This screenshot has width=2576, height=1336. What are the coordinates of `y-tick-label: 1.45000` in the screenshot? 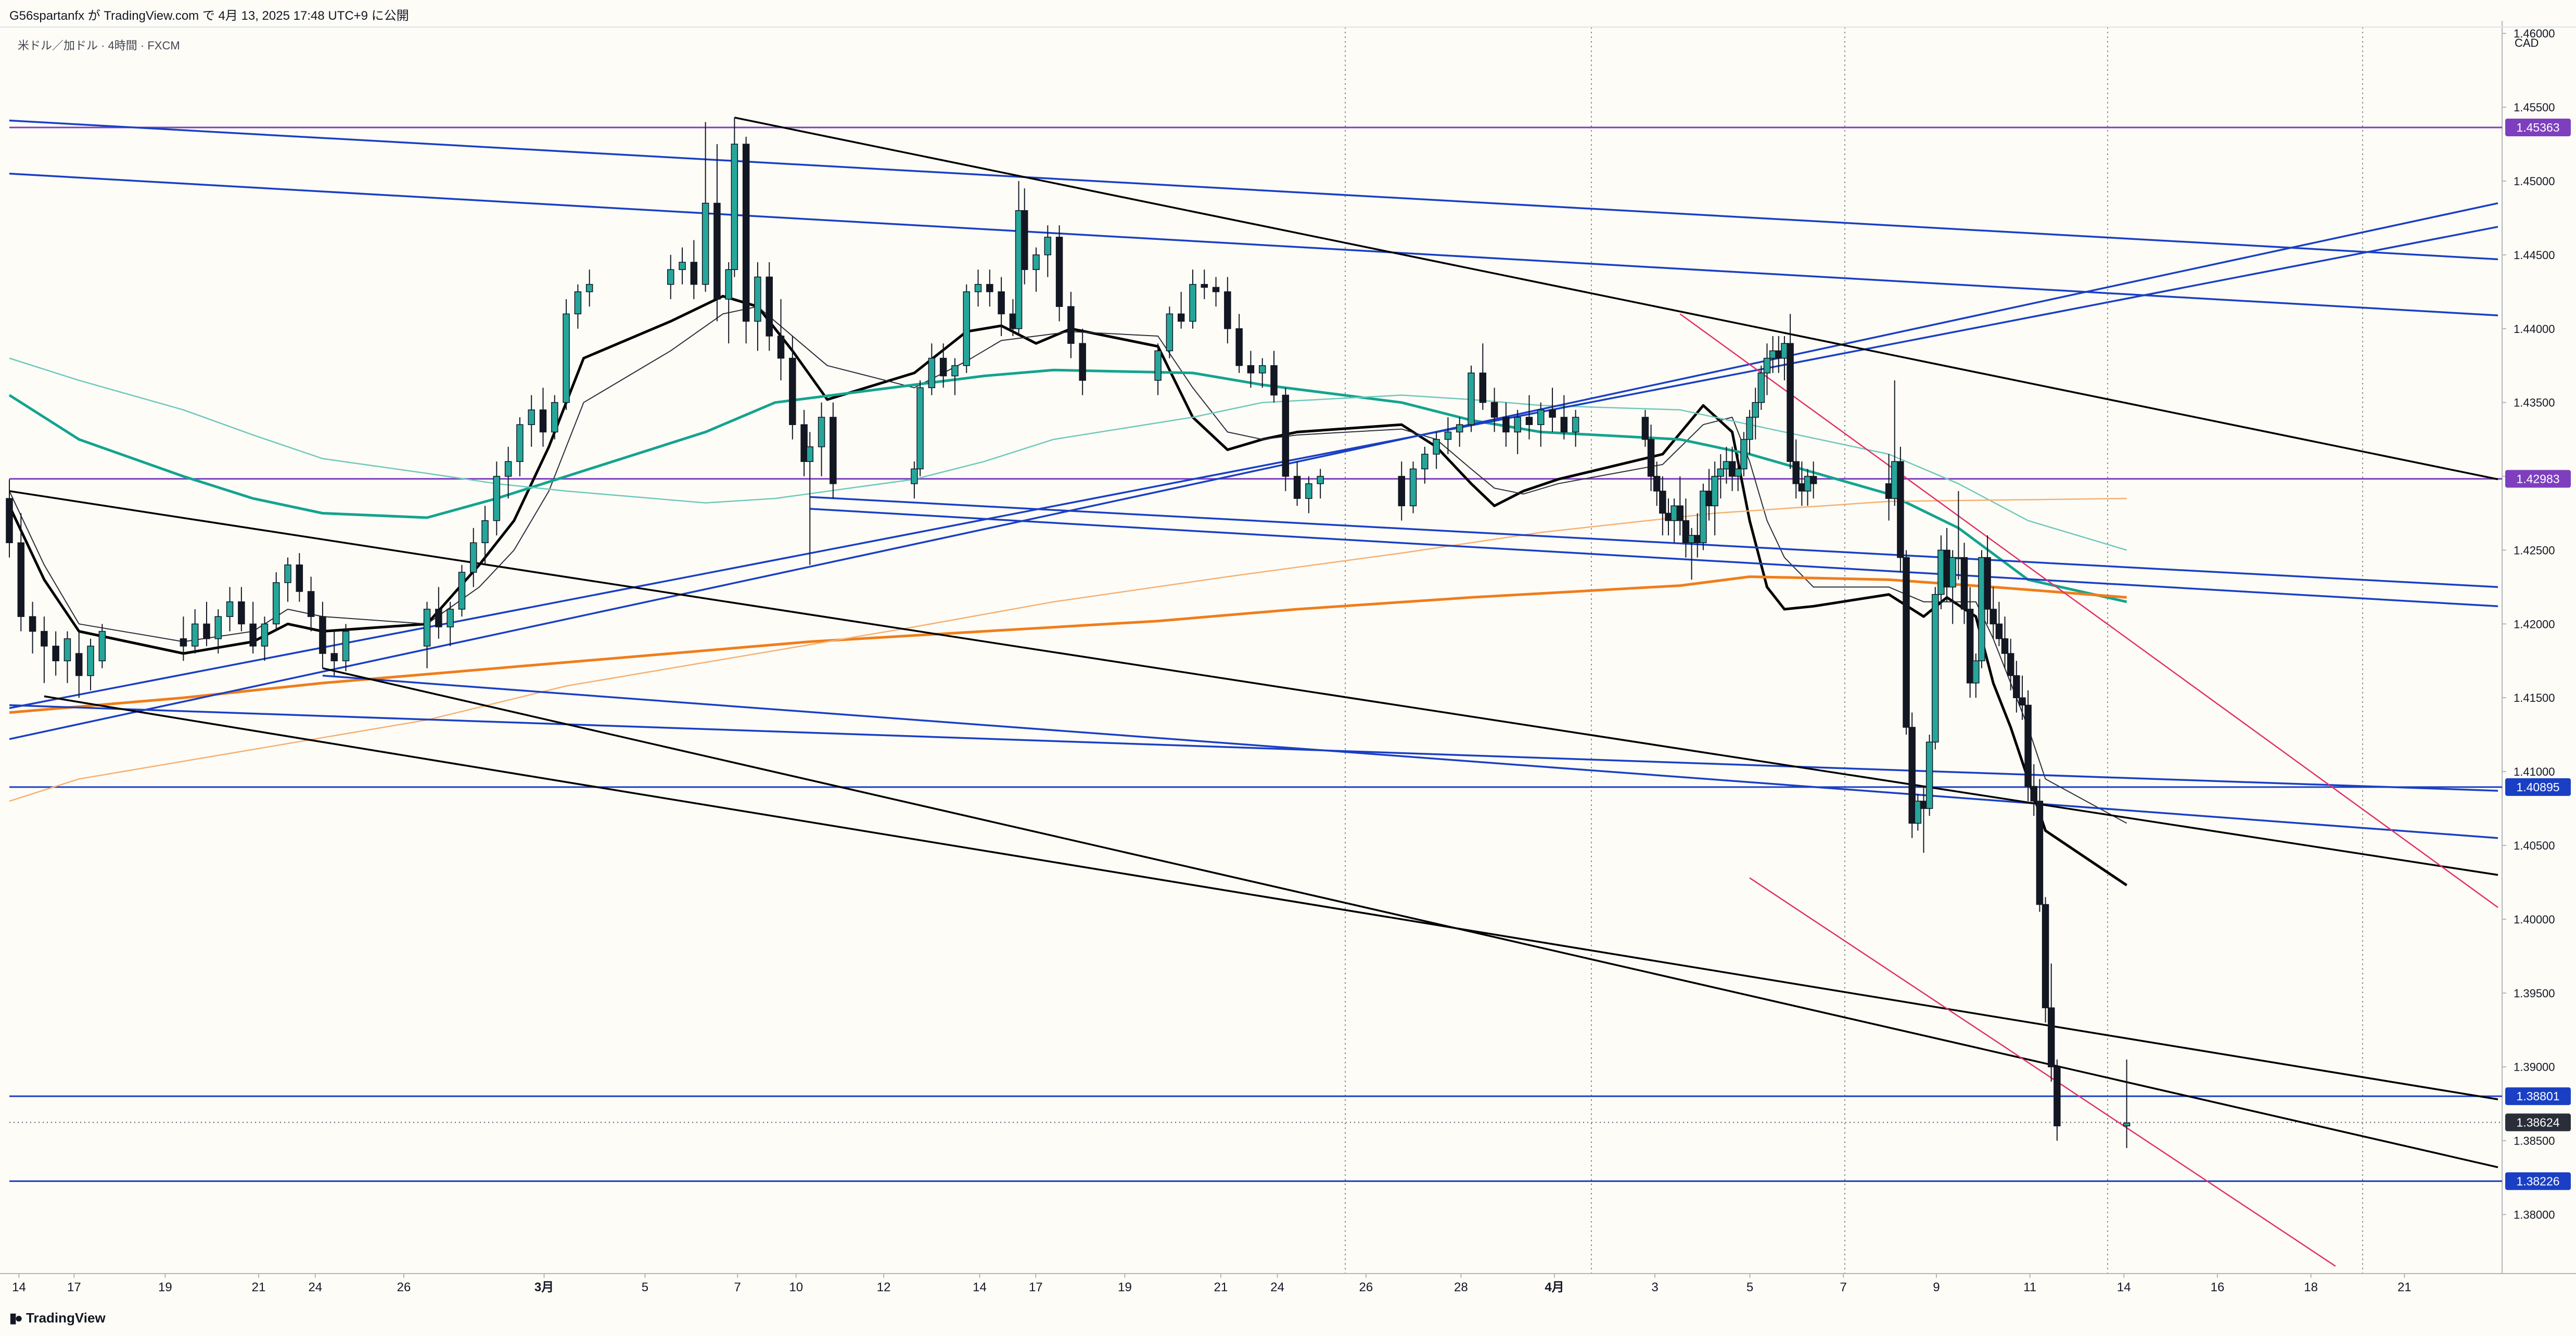 It's located at (2534, 181).